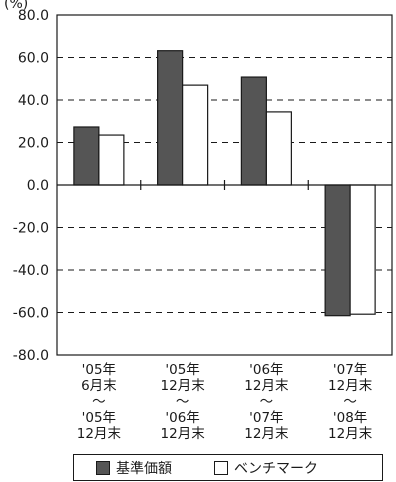 Image resolution: width=396 pixels, height=482 pixels. What do you see at coordinates (38, 186) in the screenshot?
I see `y-tick-label: 0.0` at bounding box center [38, 186].